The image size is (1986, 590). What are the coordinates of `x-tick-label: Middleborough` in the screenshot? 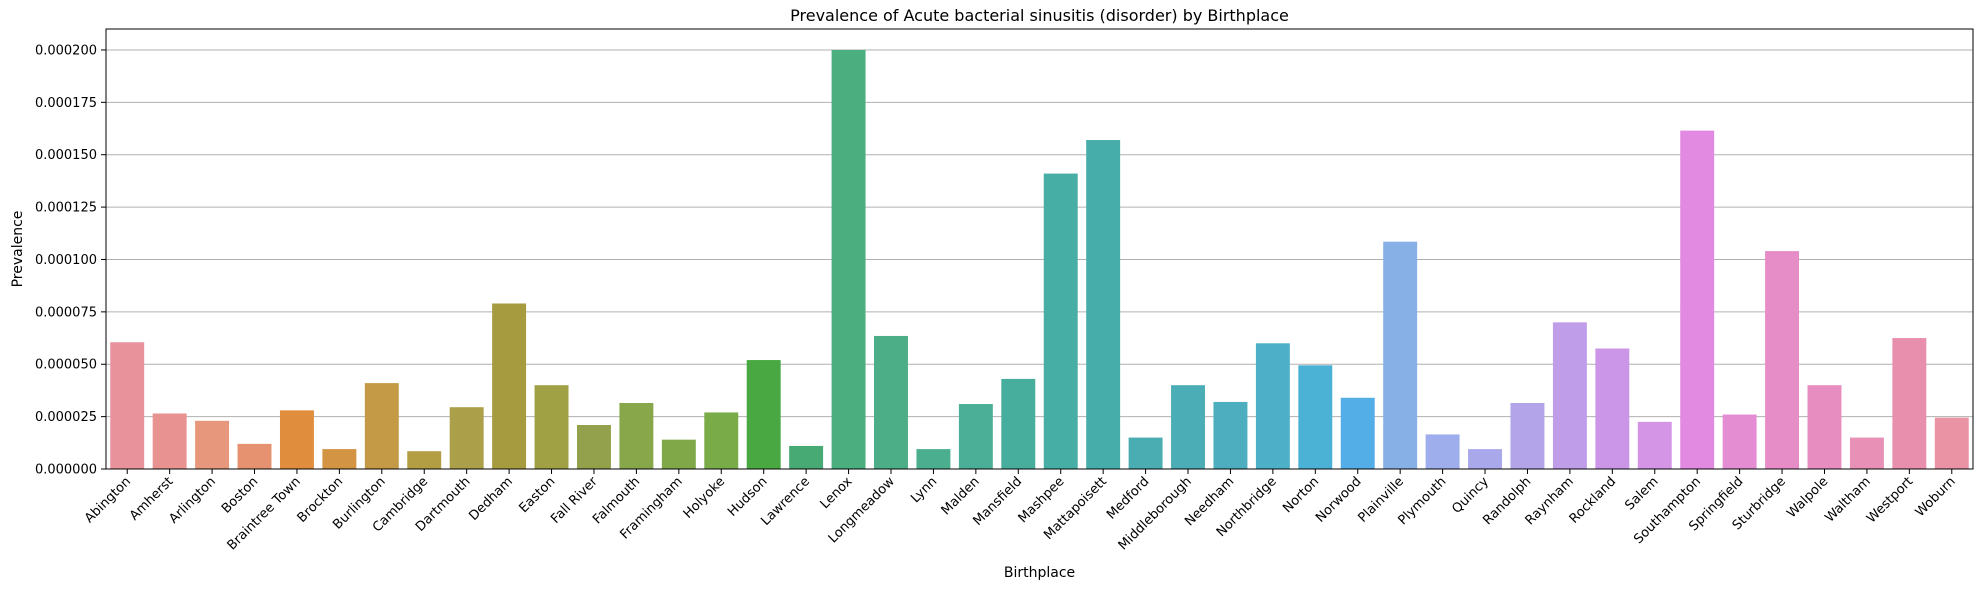 It's located at (1155, 513).